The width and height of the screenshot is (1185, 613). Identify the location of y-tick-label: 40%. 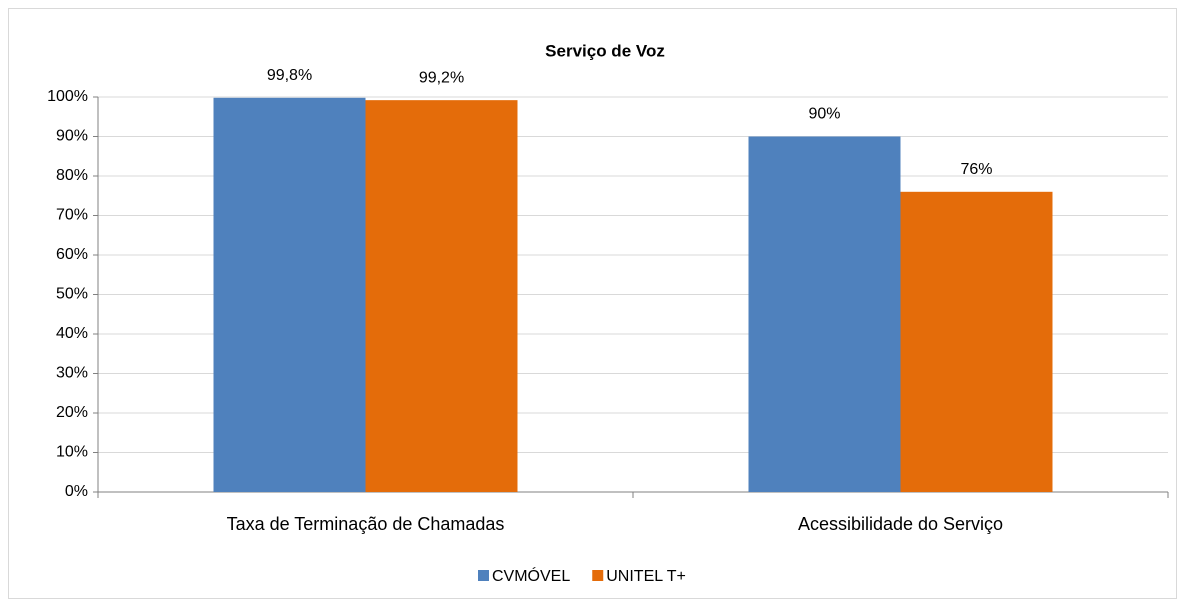
(72, 333).